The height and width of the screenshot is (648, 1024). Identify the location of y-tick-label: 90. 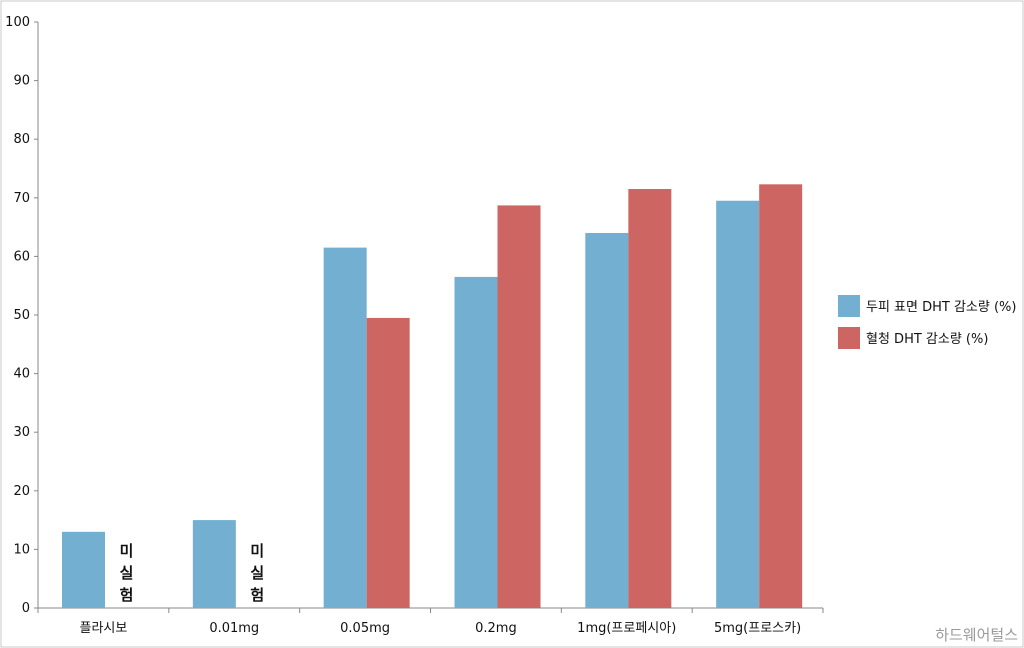
(21, 81).